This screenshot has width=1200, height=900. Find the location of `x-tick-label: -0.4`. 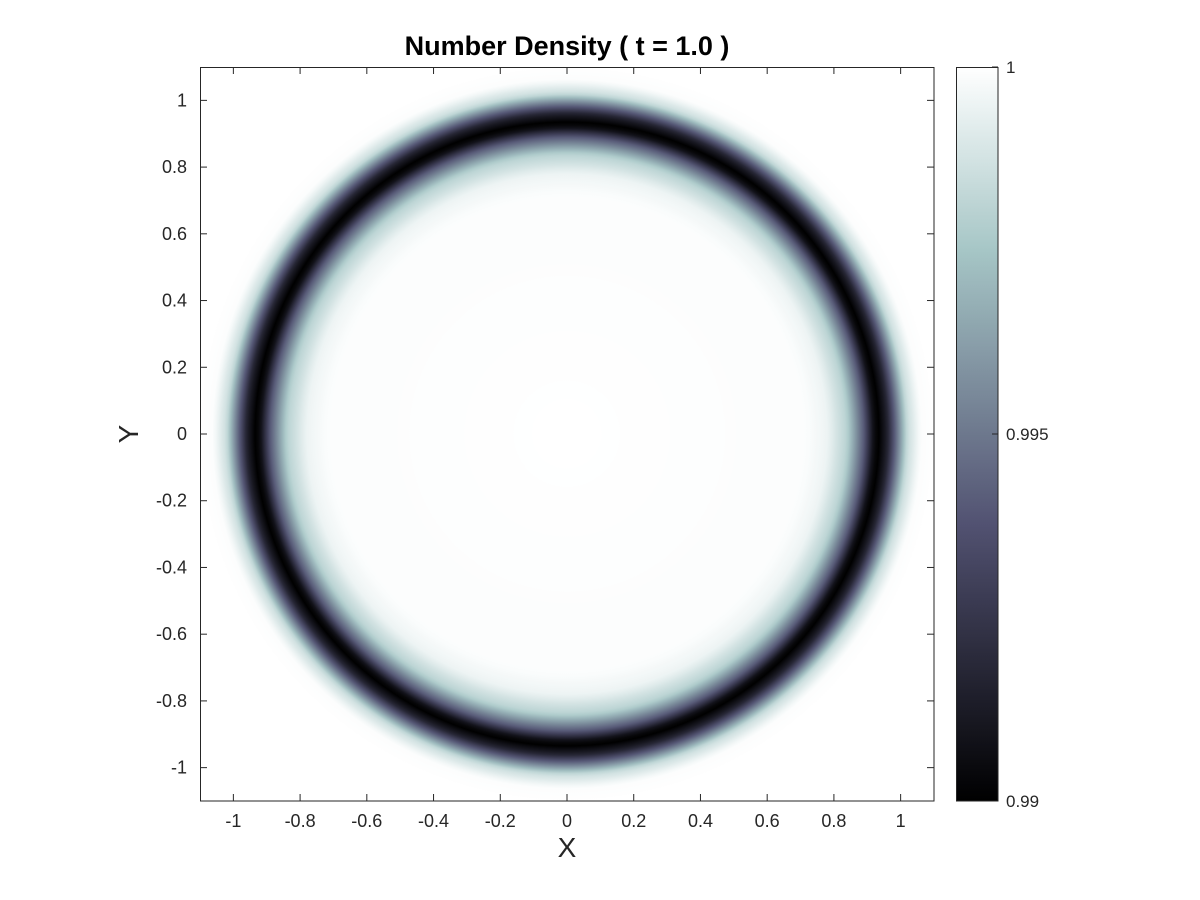

x-tick-label: -0.4 is located at coordinates (433, 821).